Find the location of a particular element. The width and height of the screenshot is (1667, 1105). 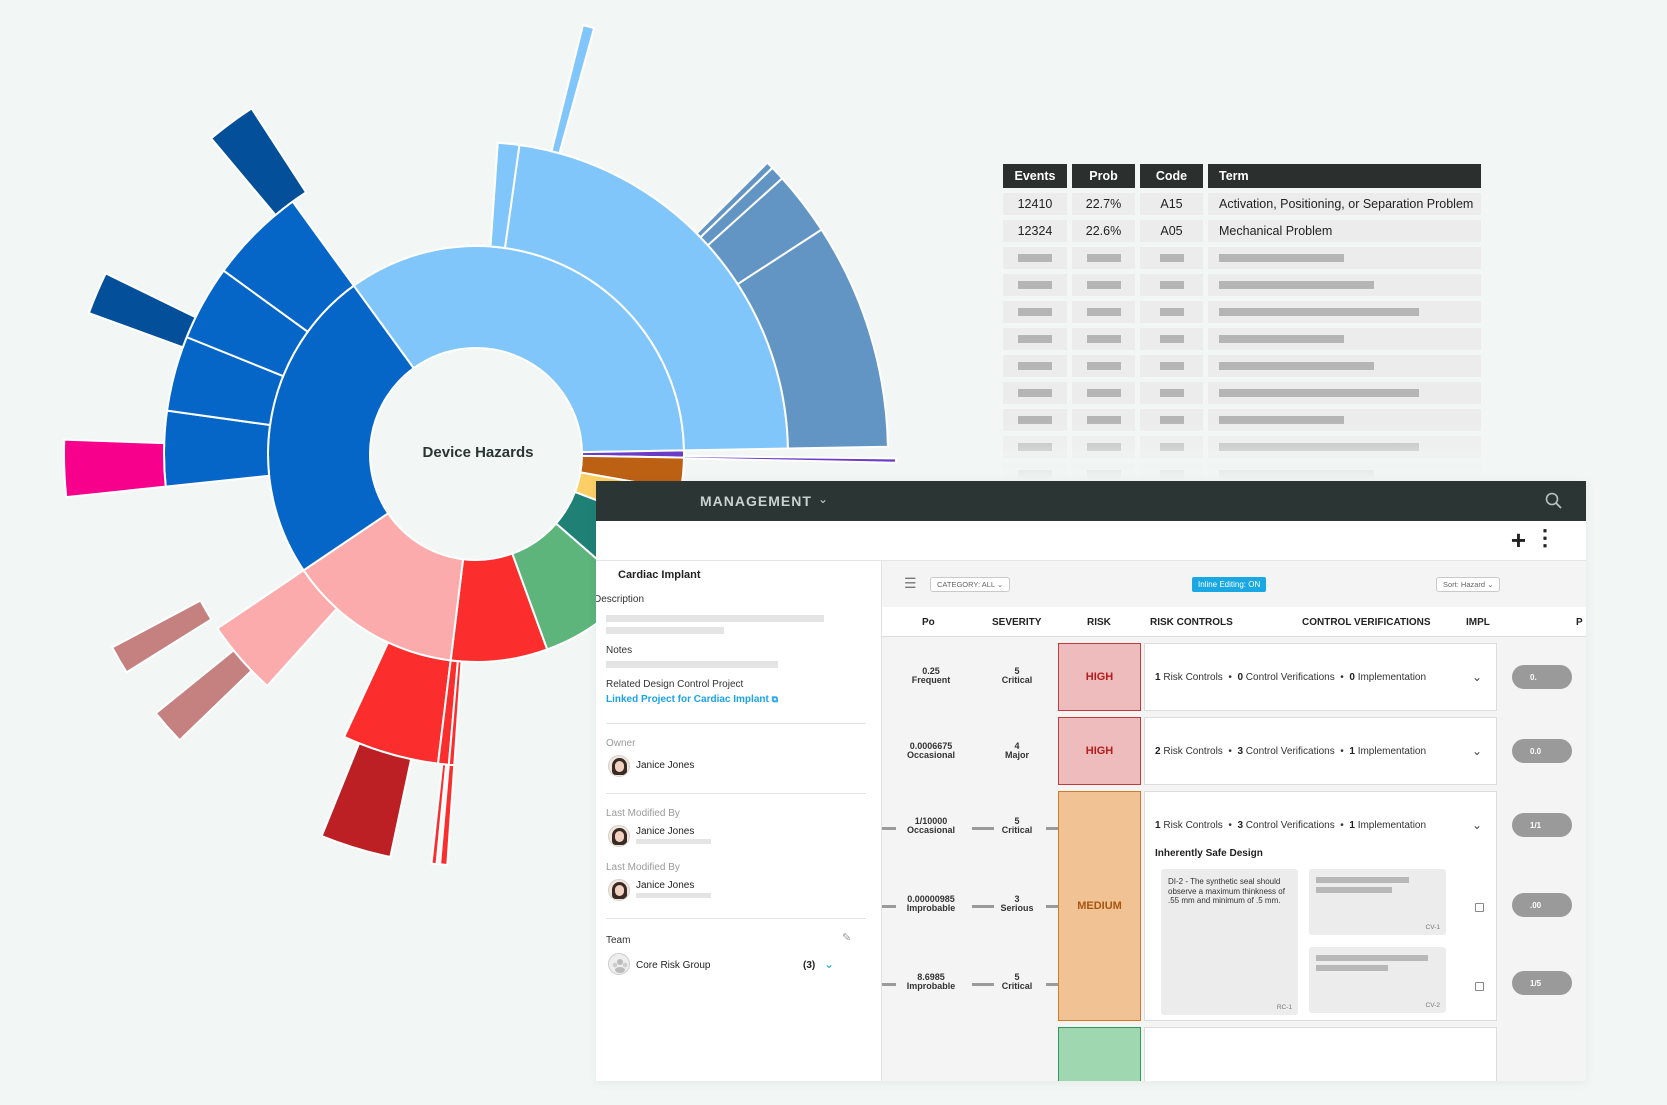

related-project-link: Linked Project for Cardiac Implant ⧉ is located at coordinates (692, 699).